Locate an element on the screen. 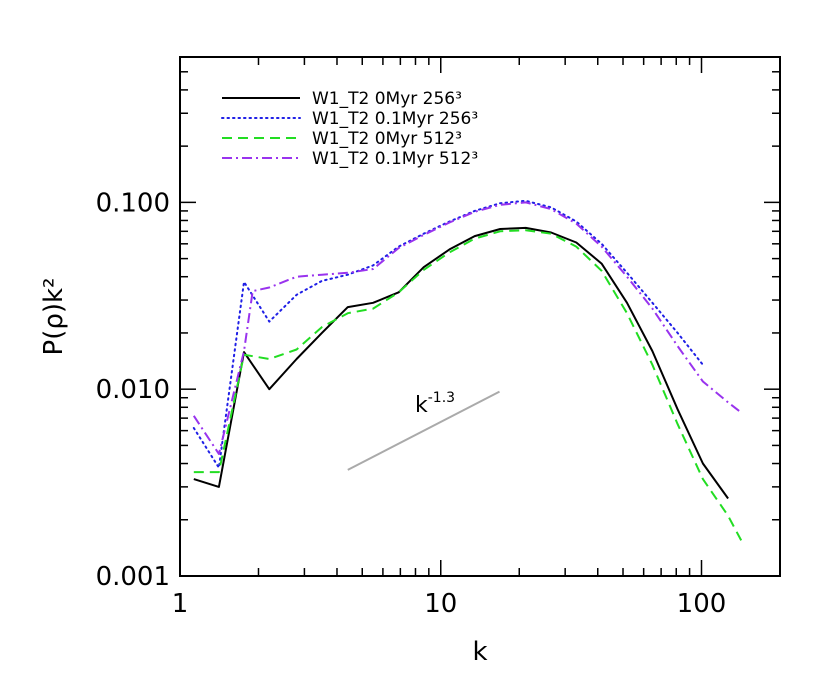 This screenshot has width=830, height=692. legend-label-2: W1_T2 0.1Myr 256³ is located at coordinates (395, 119).